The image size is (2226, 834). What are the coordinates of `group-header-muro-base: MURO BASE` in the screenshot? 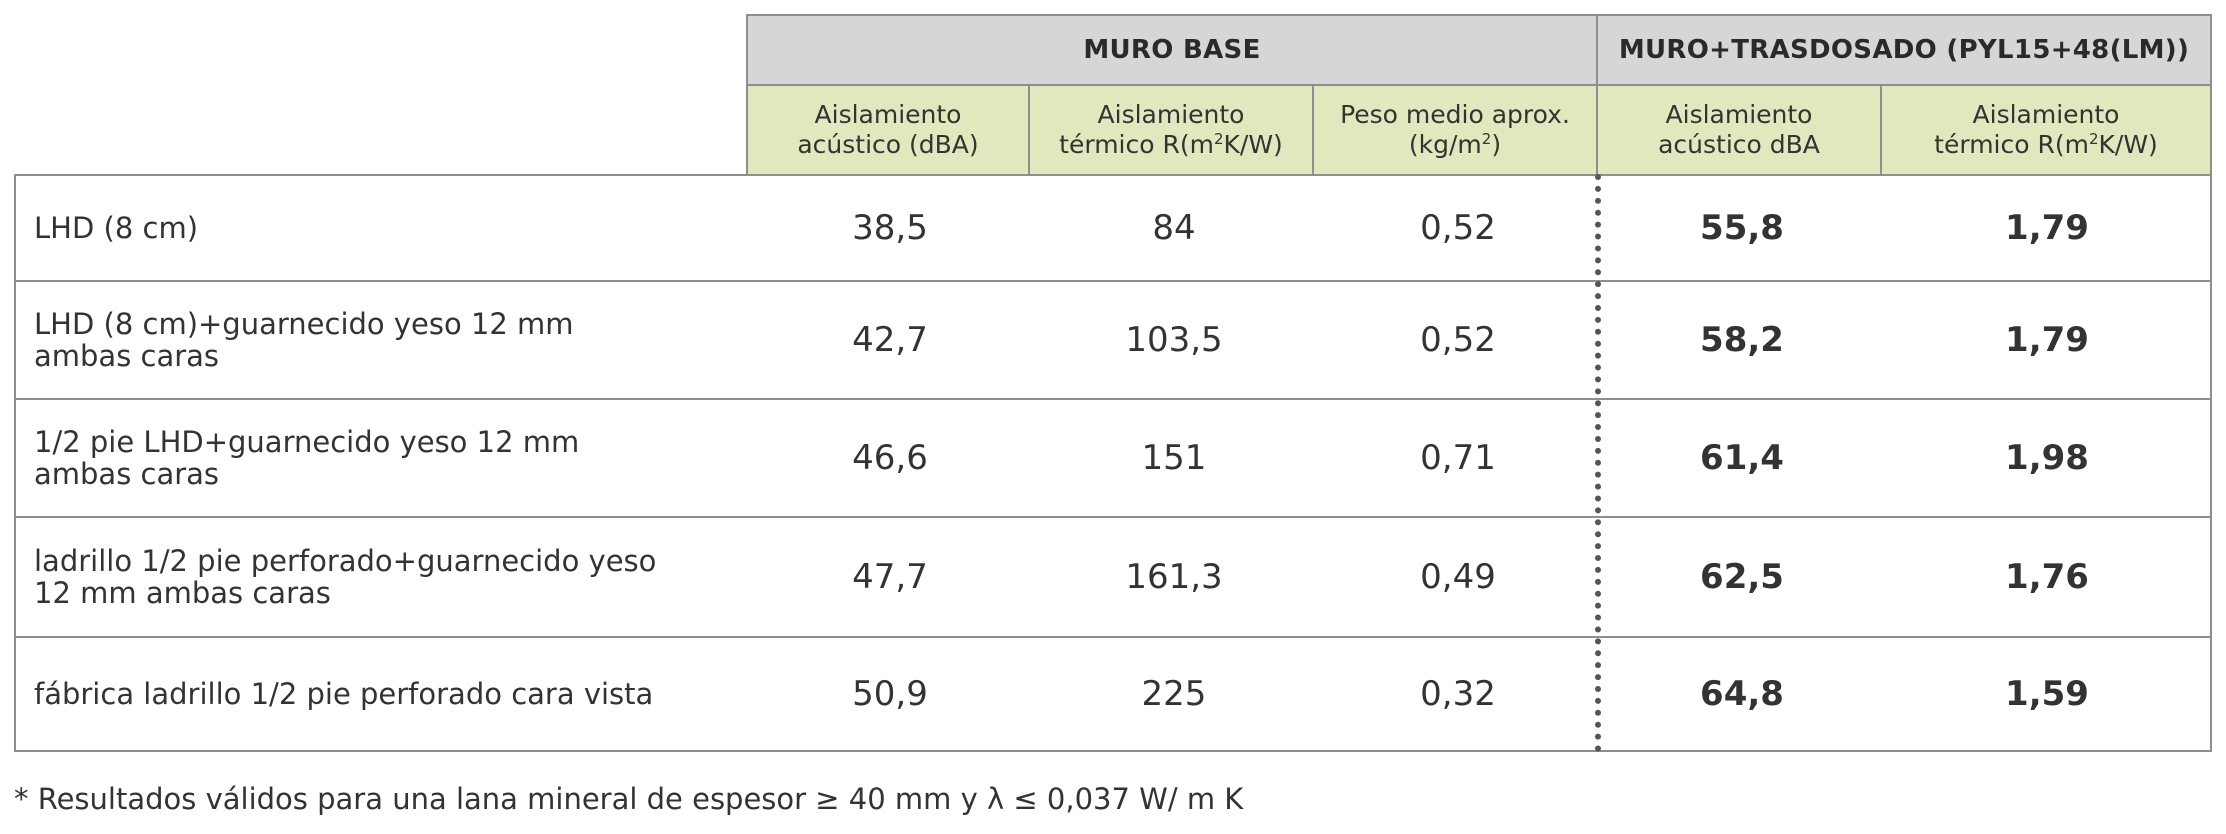 It's located at (1172, 50).